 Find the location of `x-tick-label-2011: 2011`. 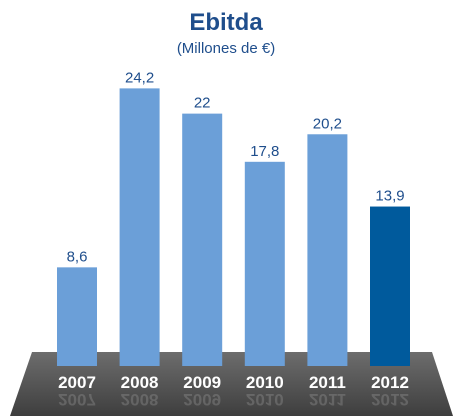

x-tick-label-2011: 2011 is located at coordinates (327, 382).